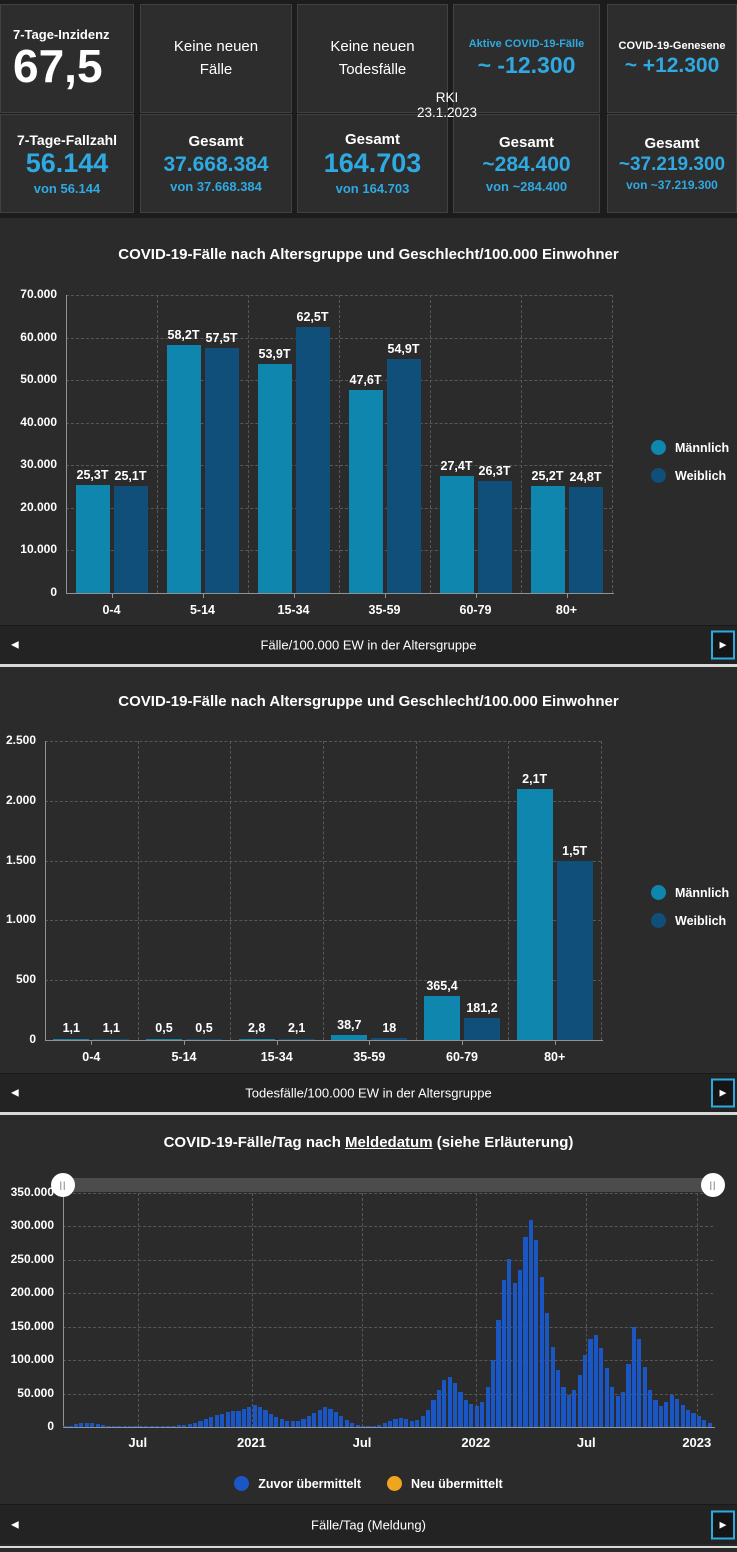  I want to click on card-genesene: COVID-19-Genesene ~ +12.300, so click(672, 58).